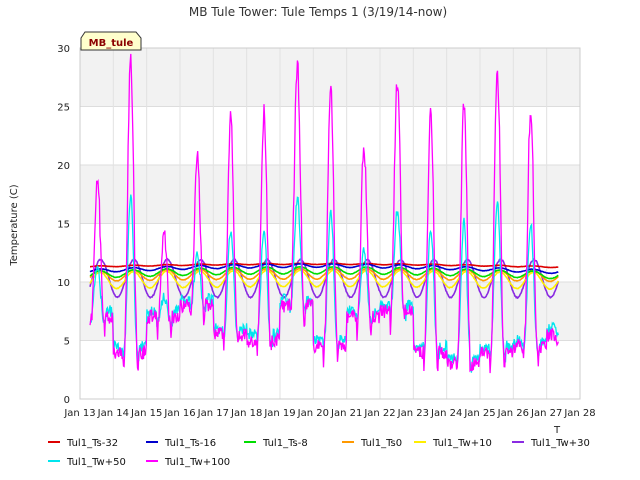 The image size is (640, 480). Describe the element at coordinates (379, 413) in the screenshot. I see `x-tick-label: Jan 22` at that location.